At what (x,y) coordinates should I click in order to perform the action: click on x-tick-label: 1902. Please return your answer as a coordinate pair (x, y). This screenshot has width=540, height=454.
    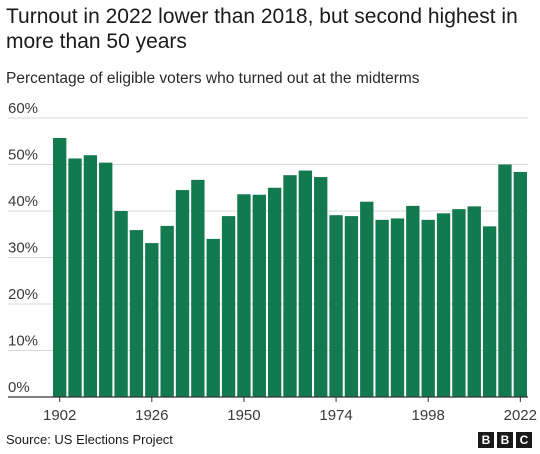
    Looking at the image, I should click on (59, 415).